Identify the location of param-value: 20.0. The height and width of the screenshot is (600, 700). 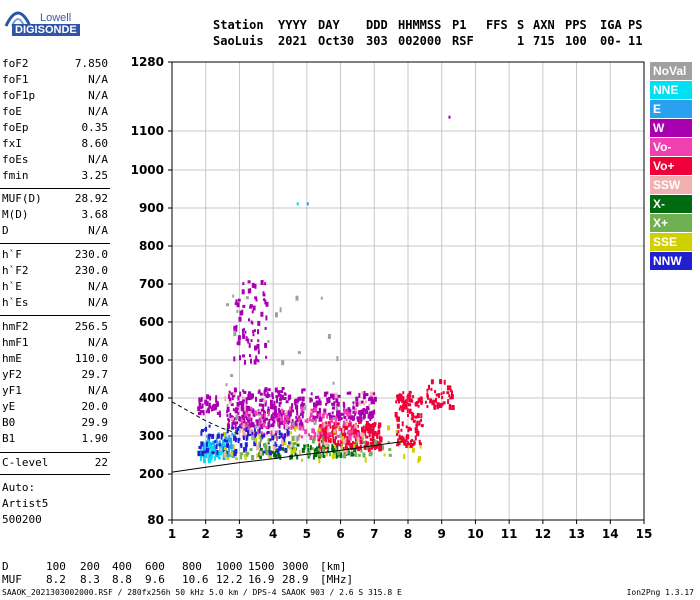
(95, 406).